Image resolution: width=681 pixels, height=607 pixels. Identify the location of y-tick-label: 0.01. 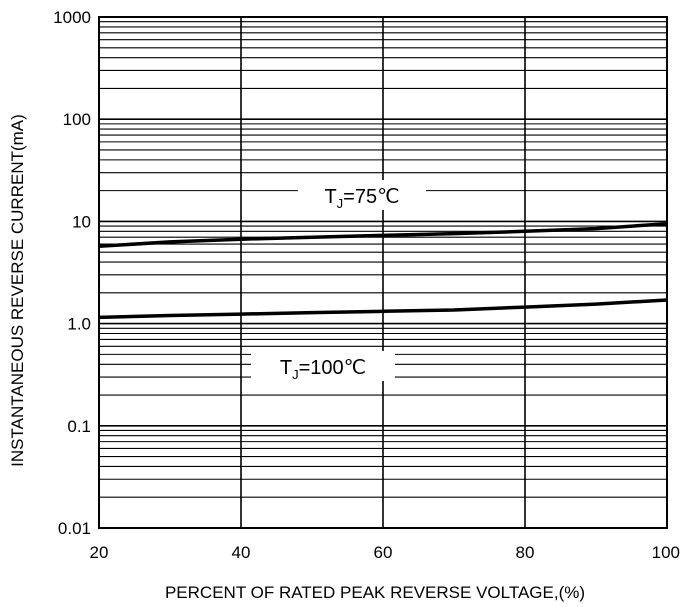
(74, 528).